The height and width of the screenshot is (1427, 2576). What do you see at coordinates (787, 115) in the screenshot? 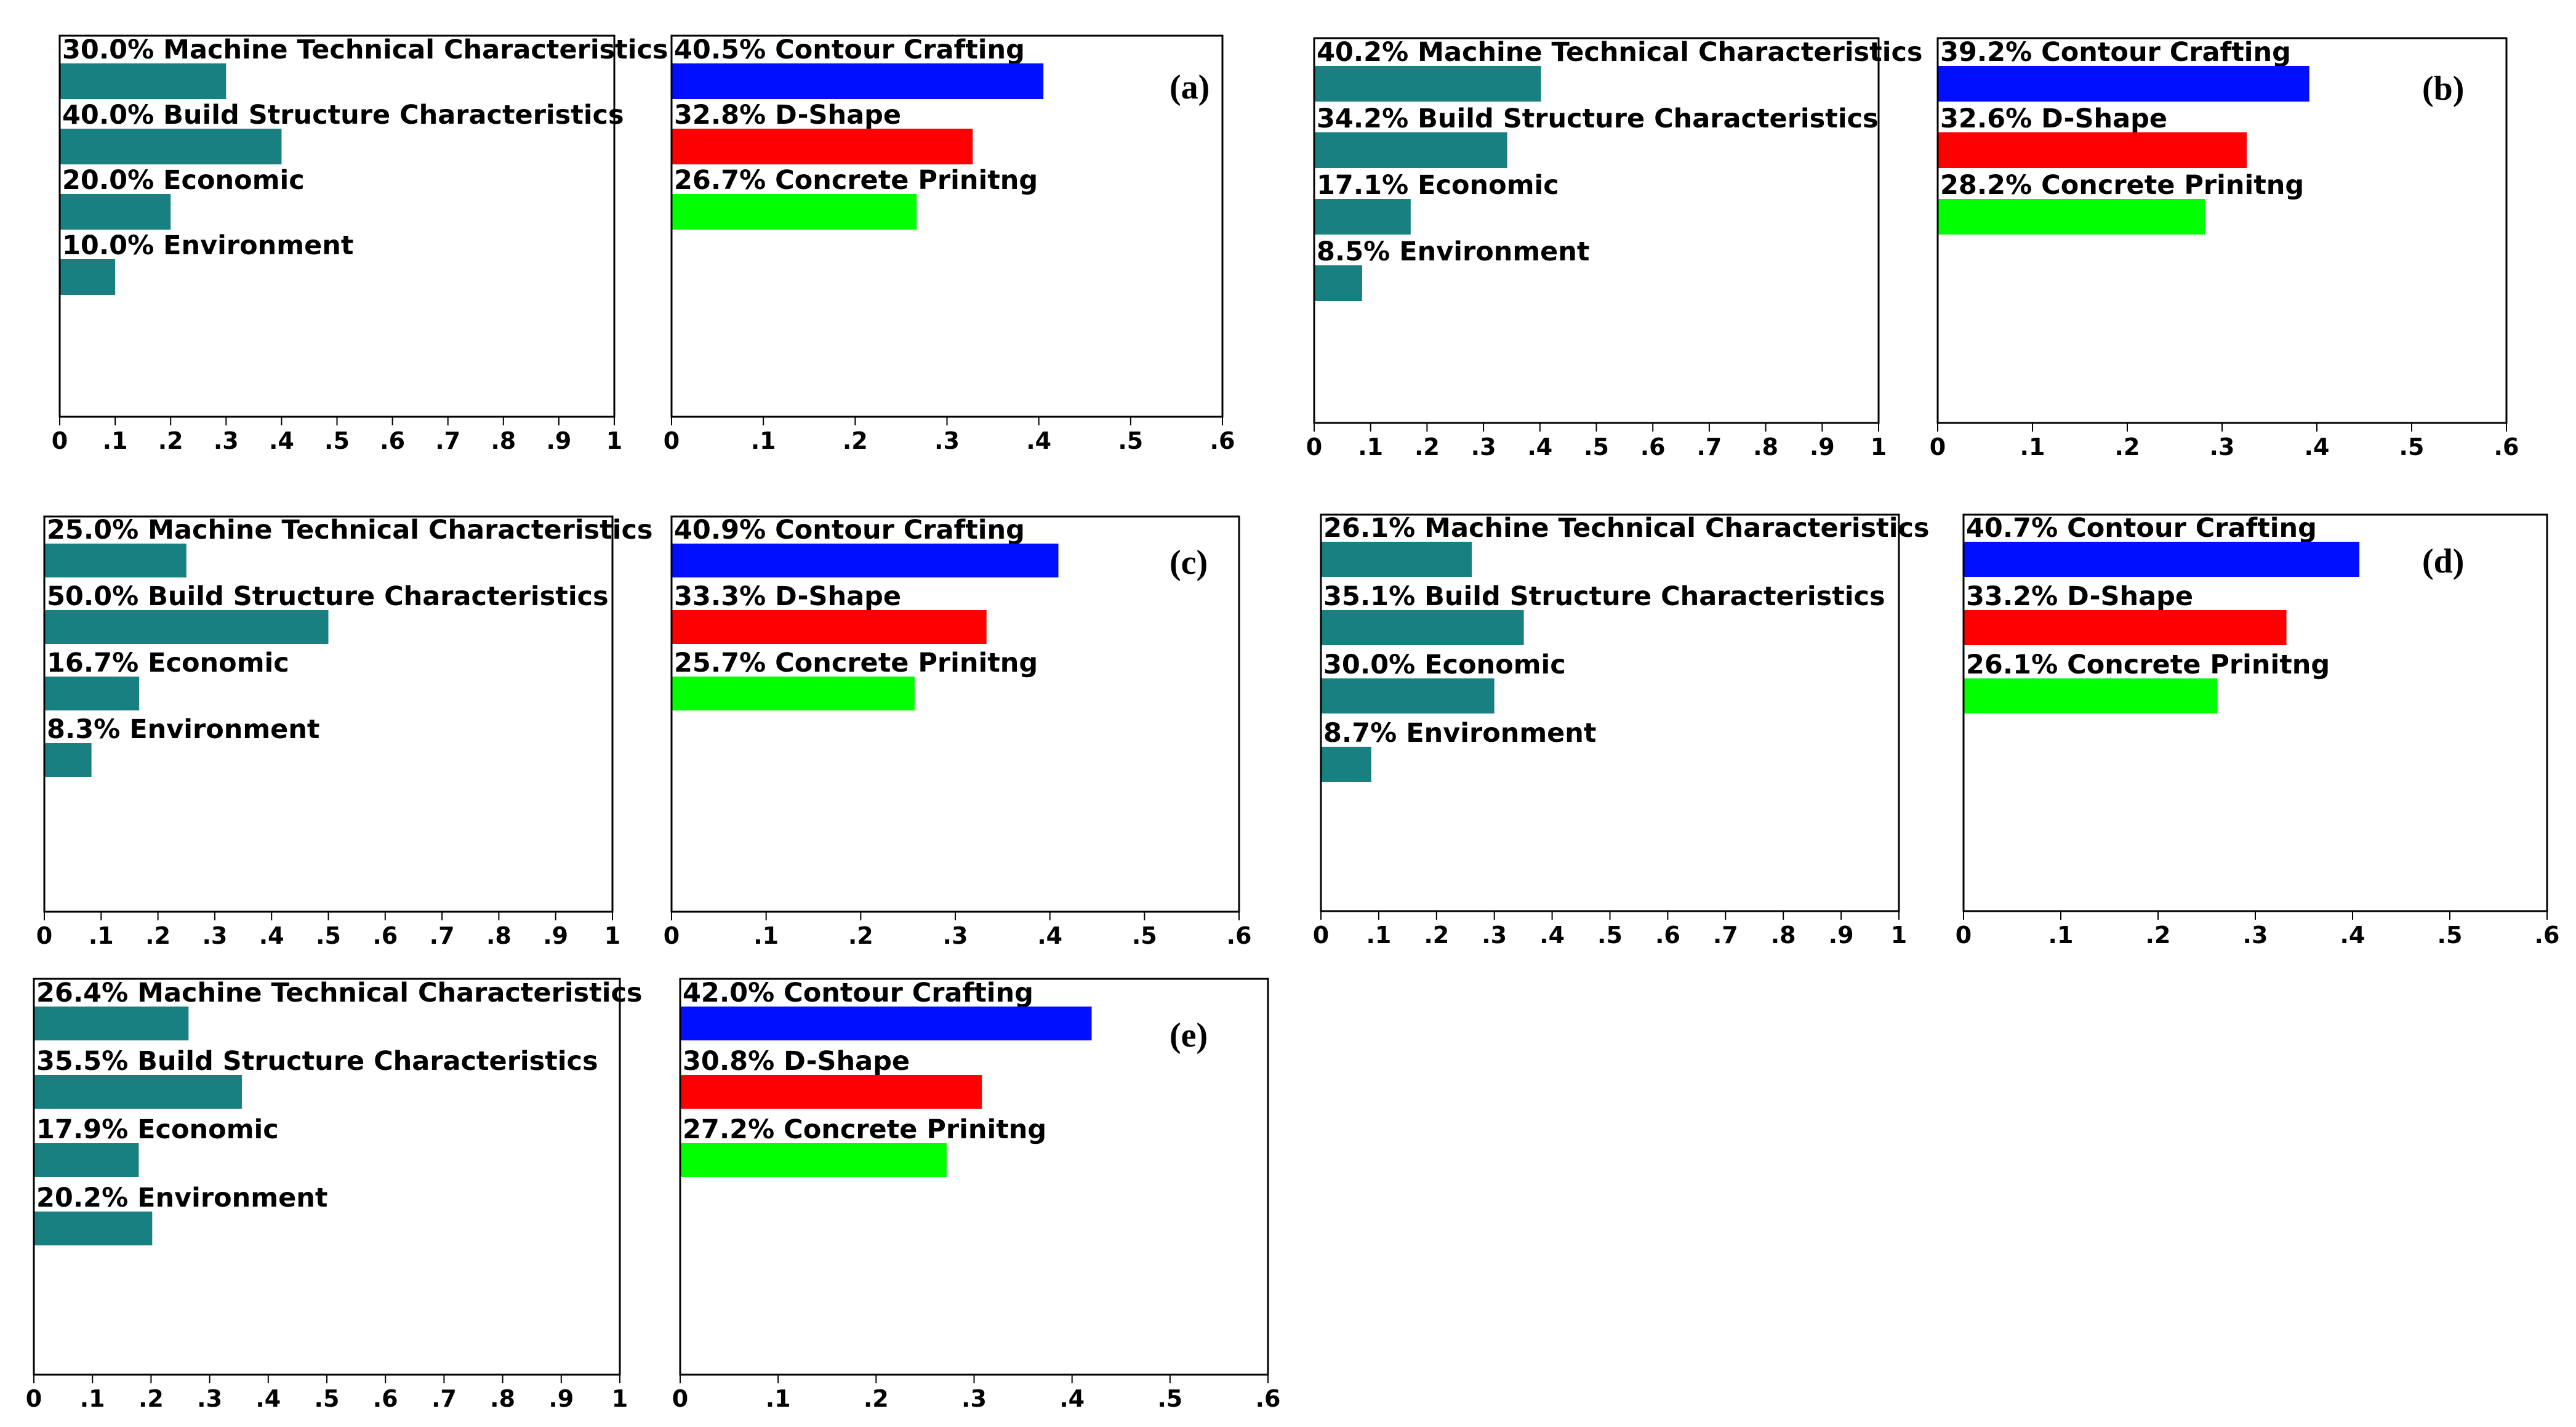
I see `alternatives-bar-label: 32.8% D-Shape` at bounding box center [787, 115].